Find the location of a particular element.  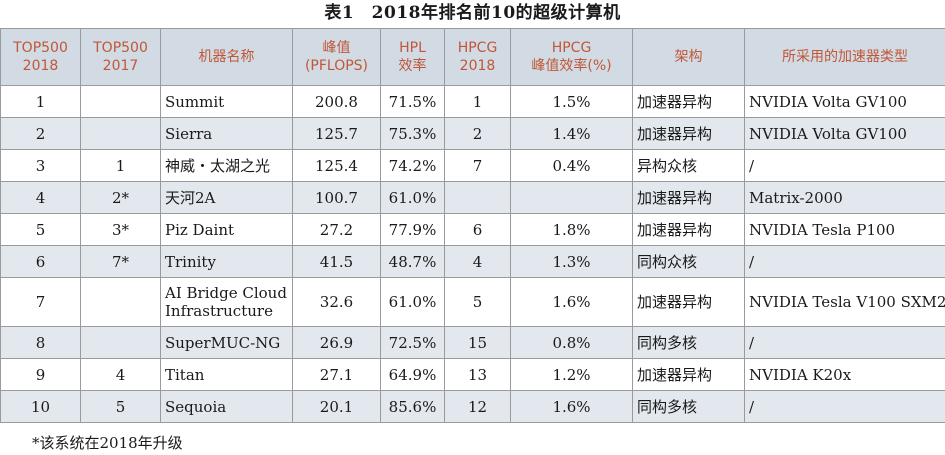

cell-peak: 125.7 is located at coordinates (336, 133).